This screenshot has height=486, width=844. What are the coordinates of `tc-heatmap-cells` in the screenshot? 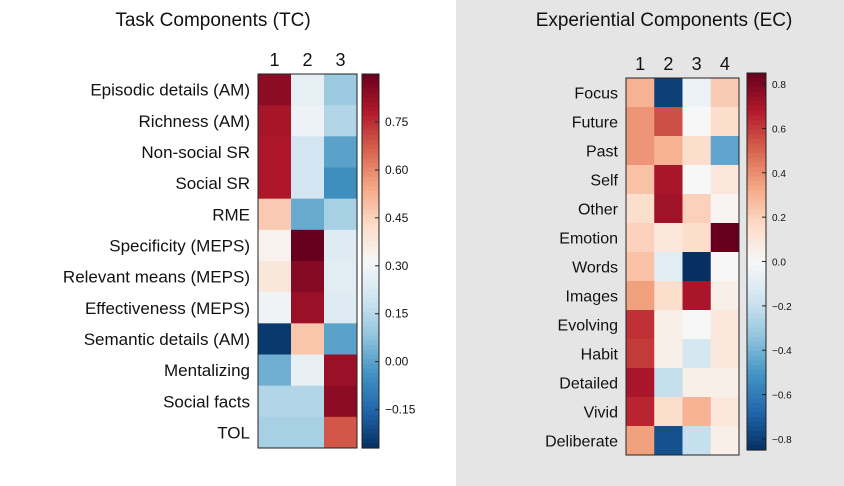 It's located at (308, 261).